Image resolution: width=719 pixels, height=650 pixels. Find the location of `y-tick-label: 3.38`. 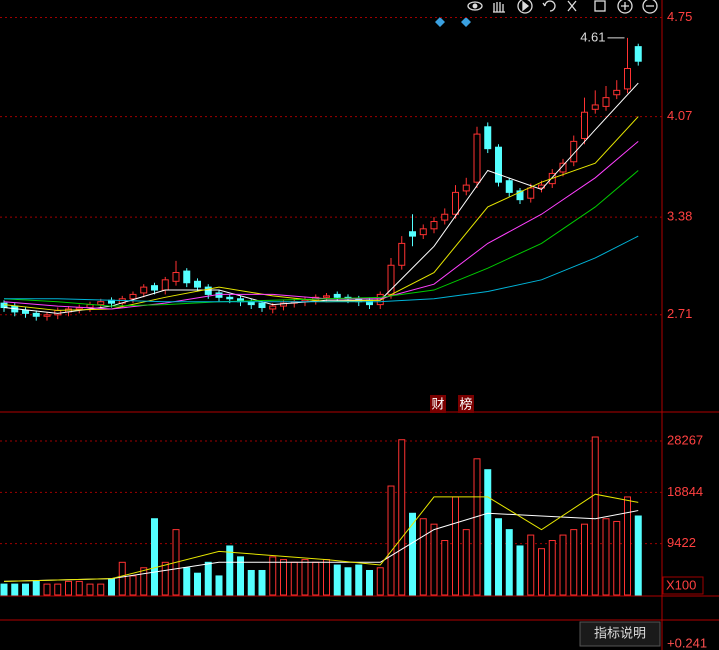

y-tick-label: 3.38 is located at coordinates (679, 216).